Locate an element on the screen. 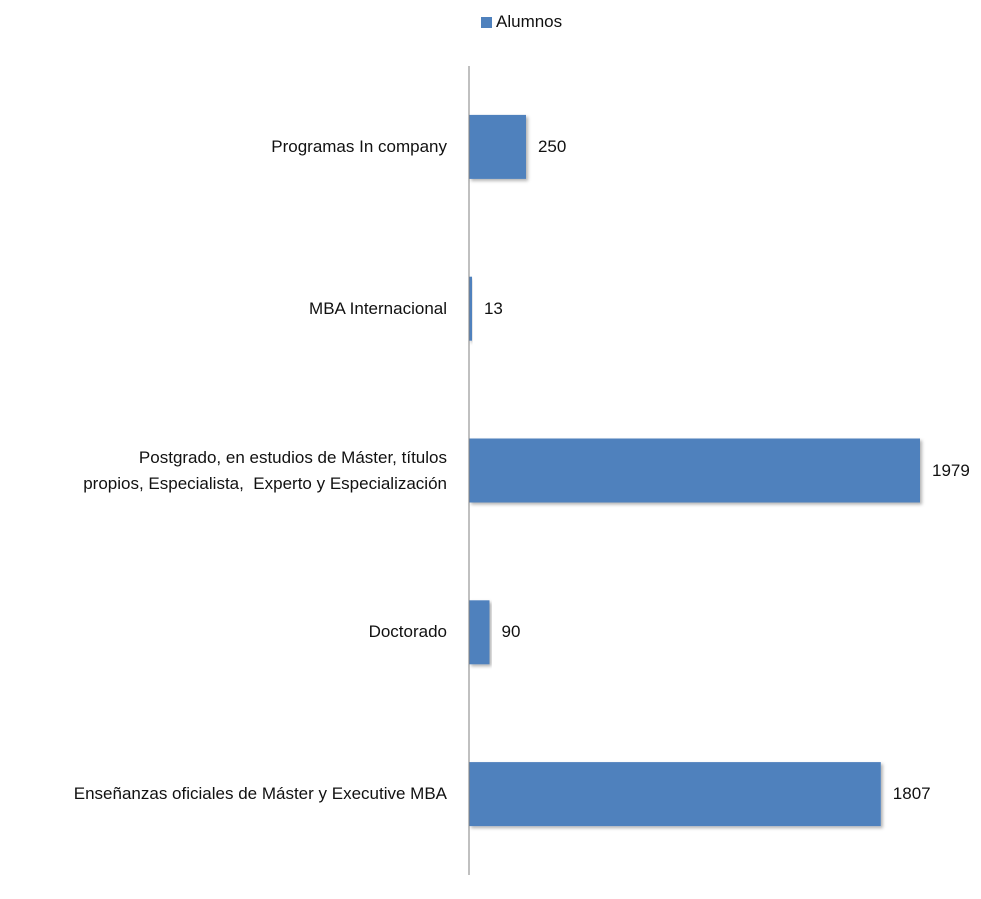 The width and height of the screenshot is (981, 899). legend: Alumnos is located at coordinates (521, 22).